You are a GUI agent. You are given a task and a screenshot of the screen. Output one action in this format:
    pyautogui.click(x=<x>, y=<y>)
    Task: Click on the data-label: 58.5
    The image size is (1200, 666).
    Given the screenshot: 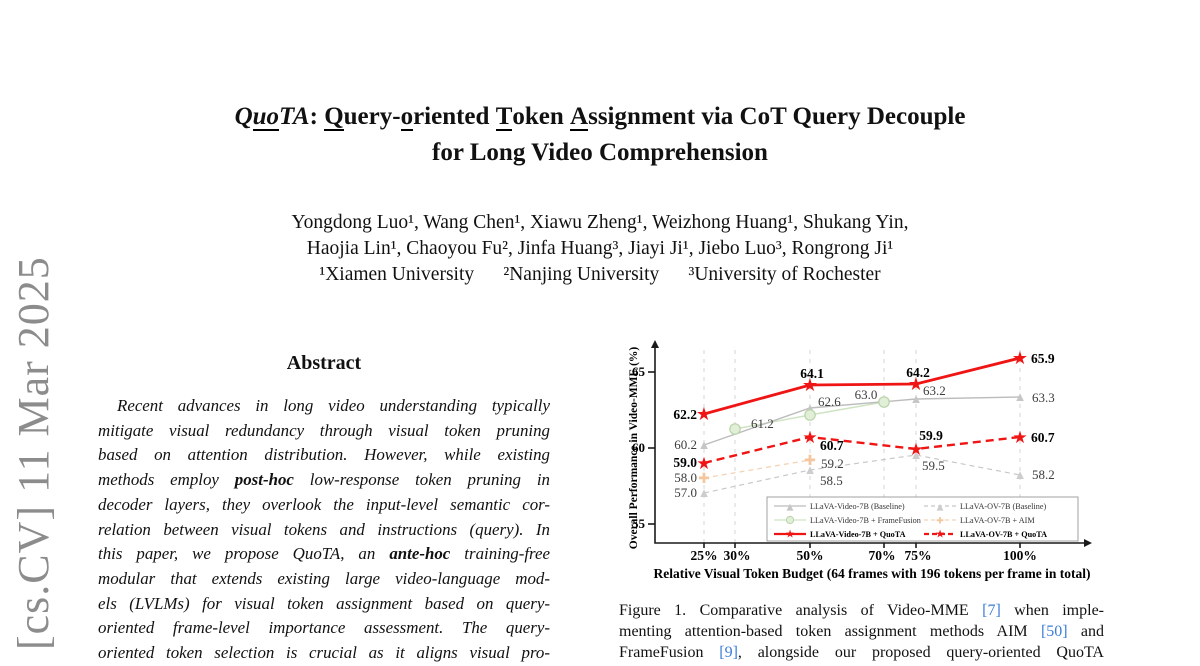 What is the action you would take?
    pyautogui.click(x=831, y=480)
    